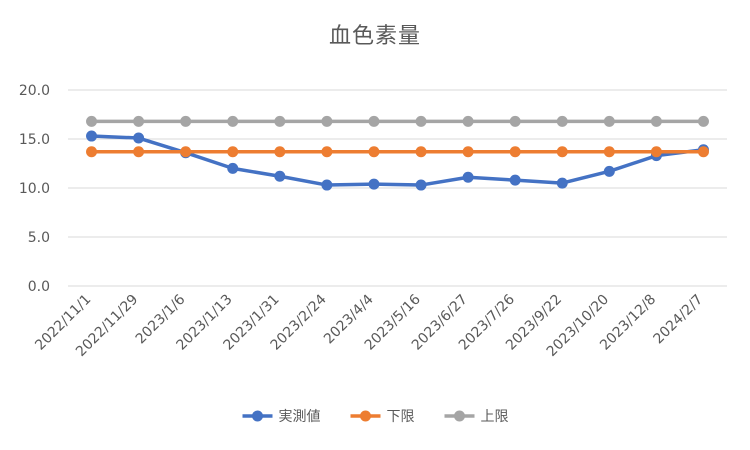 Image resolution: width=750 pixels, height=450 pixels. Describe the element at coordinates (300, 417) in the screenshot. I see `legend-label: 実測値` at that location.